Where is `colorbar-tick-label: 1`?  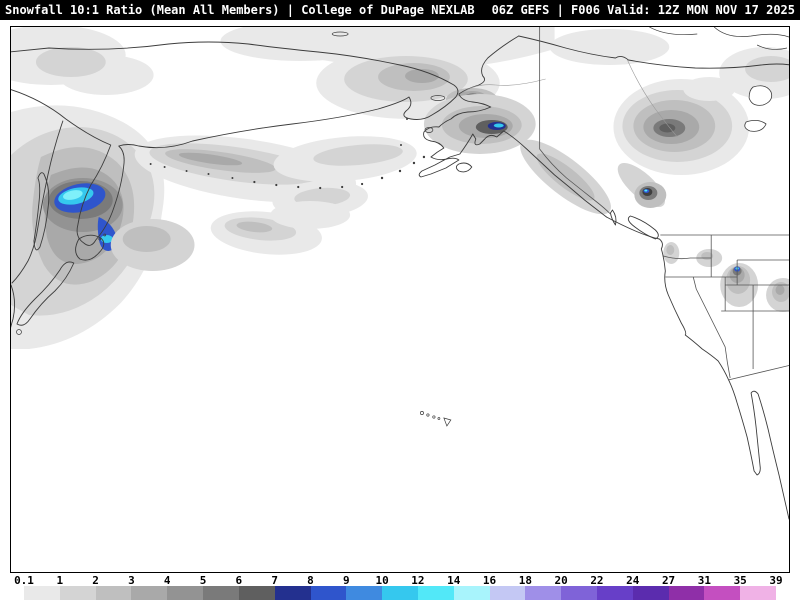
colorbar-tick-label: 1 is located at coordinates (60, 580).